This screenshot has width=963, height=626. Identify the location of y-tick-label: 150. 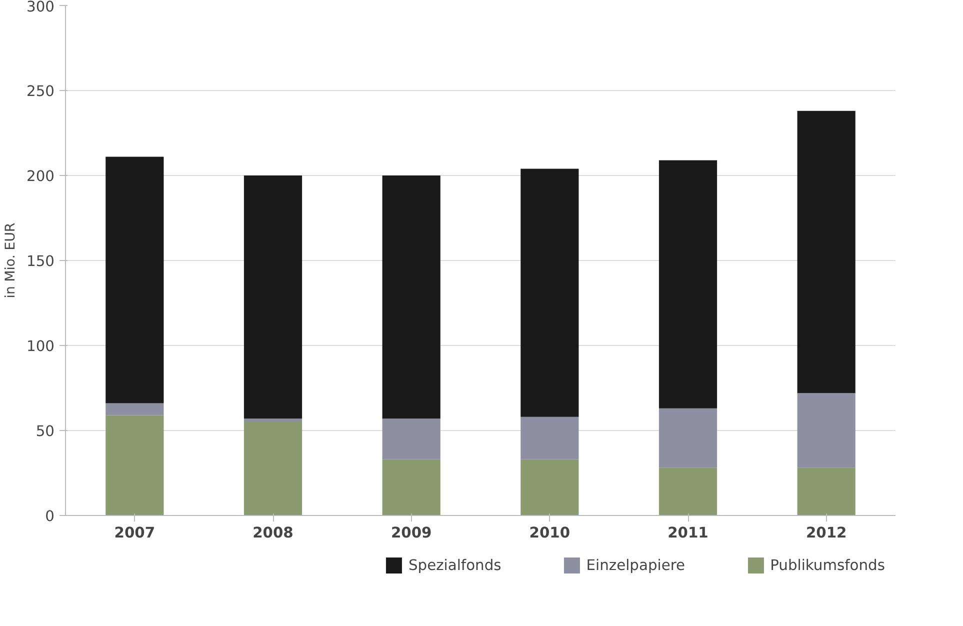
(40, 261).